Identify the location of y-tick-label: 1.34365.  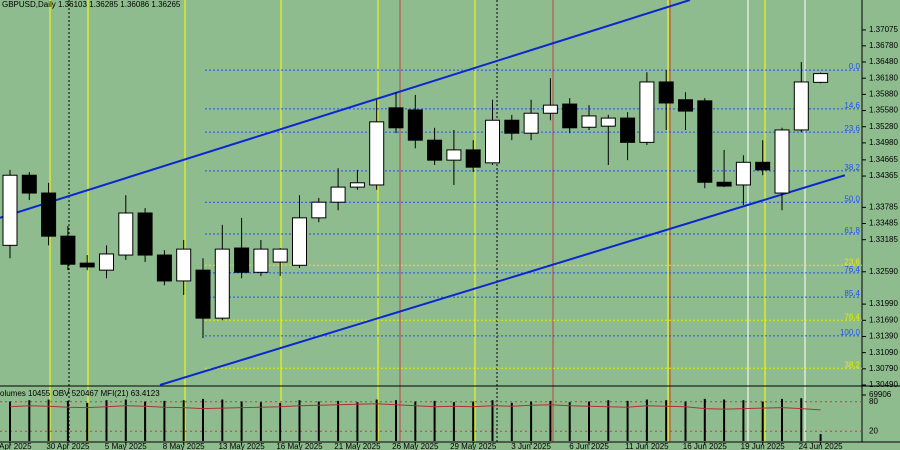
(883, 175).